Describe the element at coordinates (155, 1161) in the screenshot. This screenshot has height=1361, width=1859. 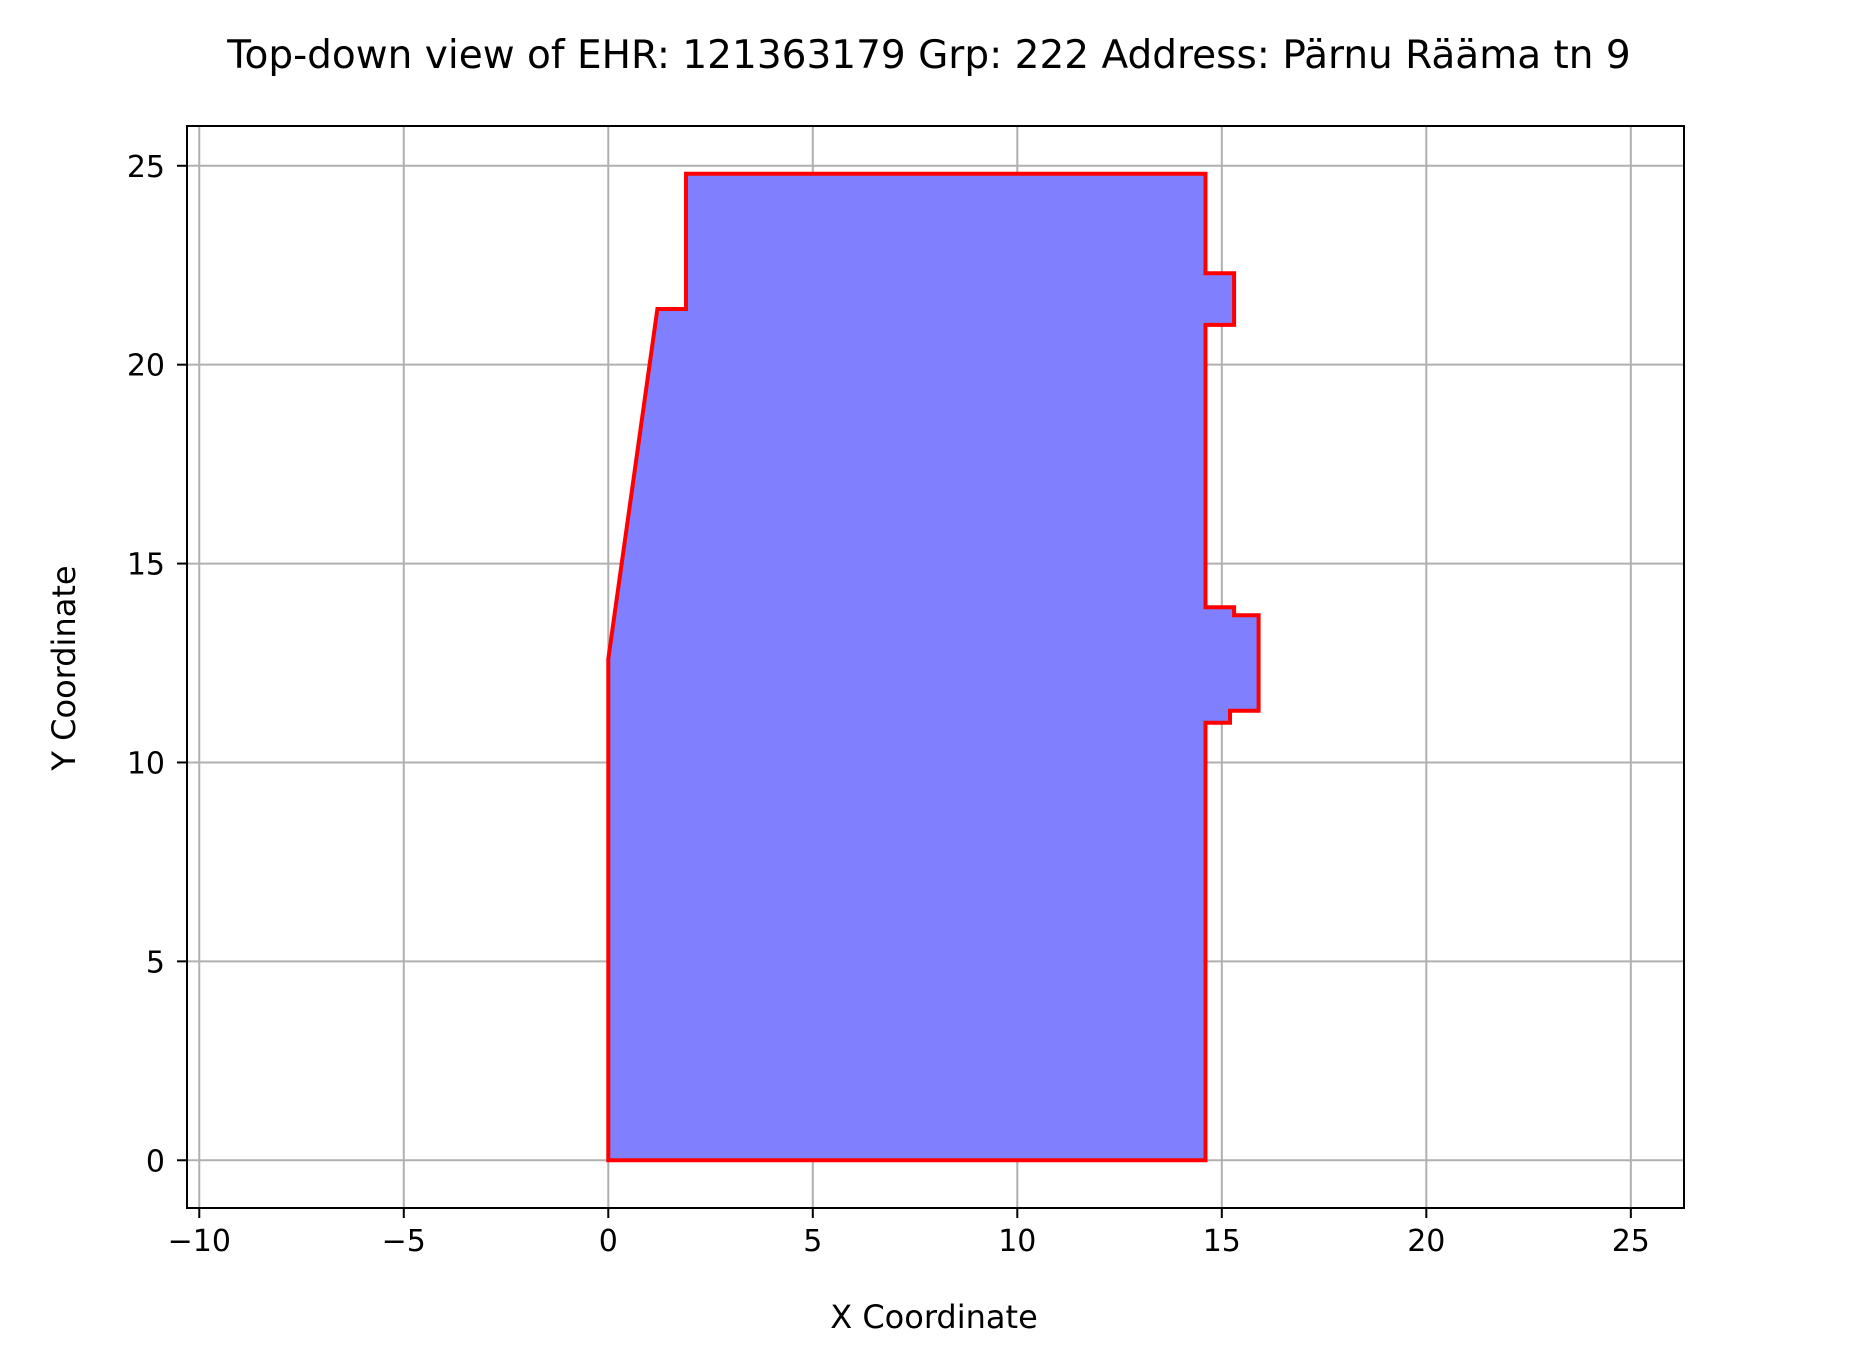
I see `y-tick-label: 0` at that location.